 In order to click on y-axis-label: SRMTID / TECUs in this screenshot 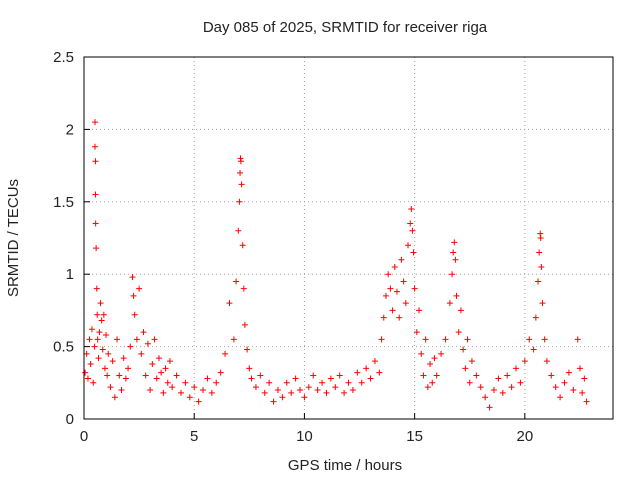, I will do `click(13, 238)`.